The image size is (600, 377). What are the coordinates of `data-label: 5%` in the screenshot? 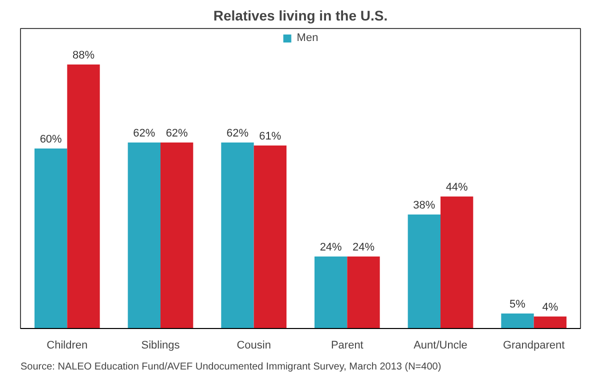 It's located at (518, 304).